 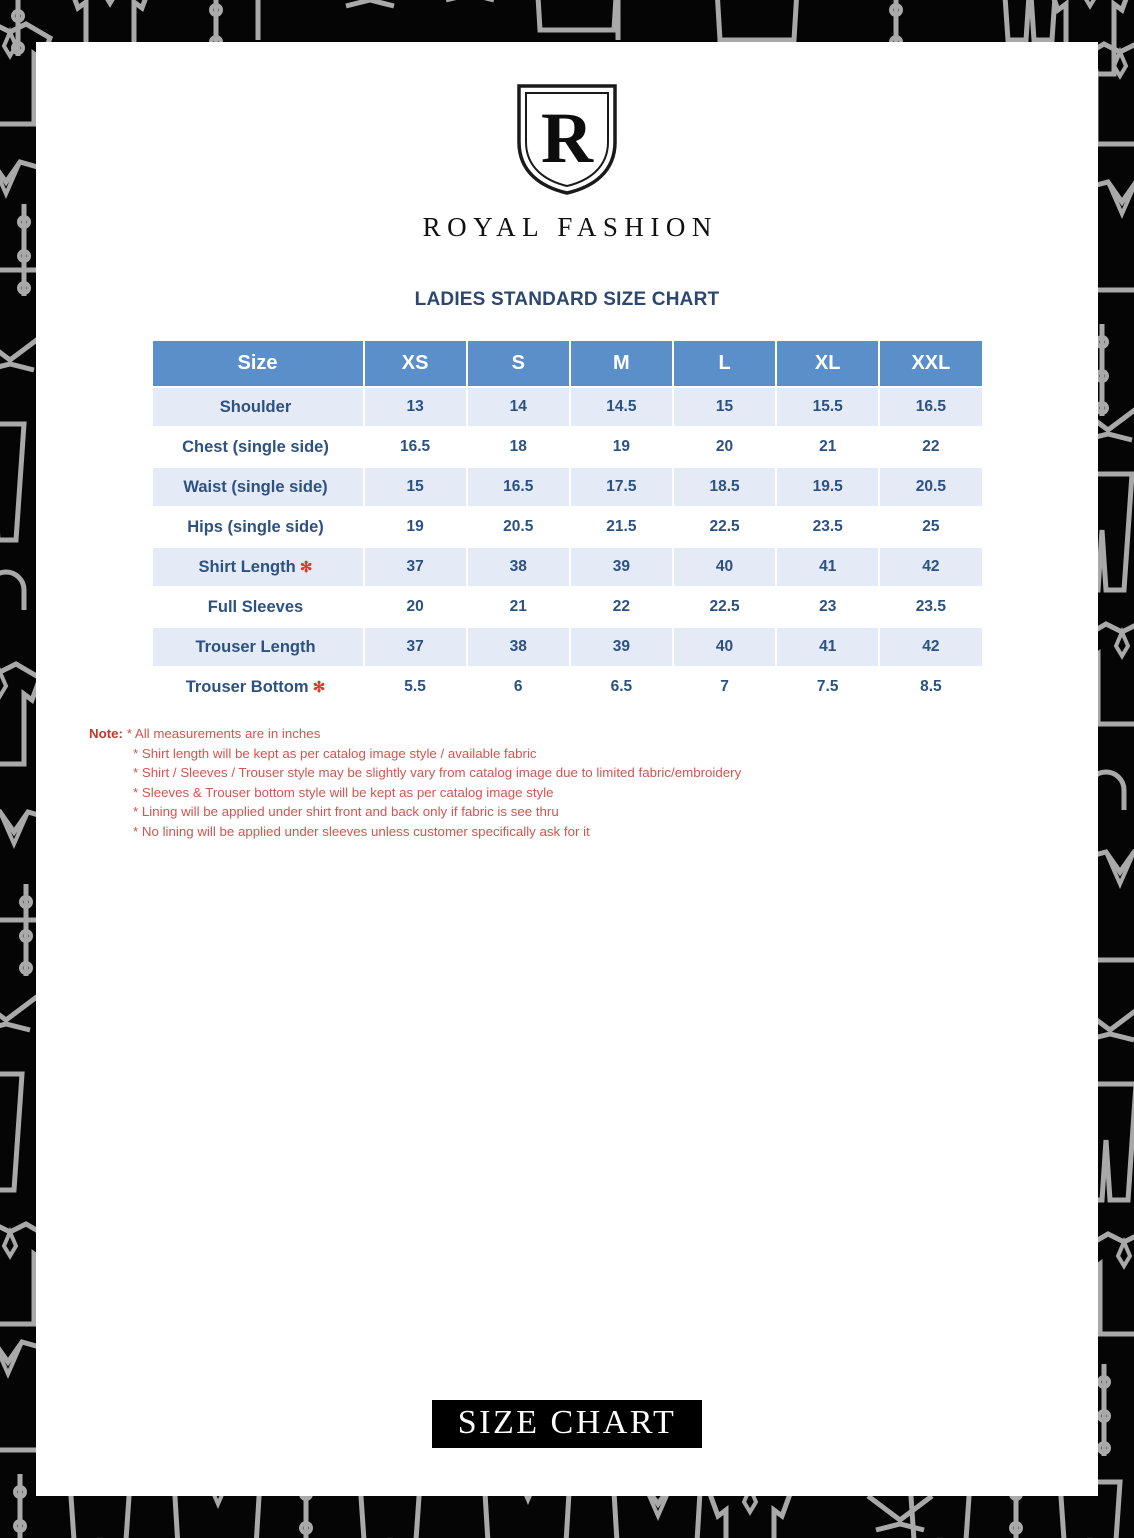 What do you see at coordinates (567, 138) in the screenshot?
I see `logo-letter: R` at bounding box center [567, 138].